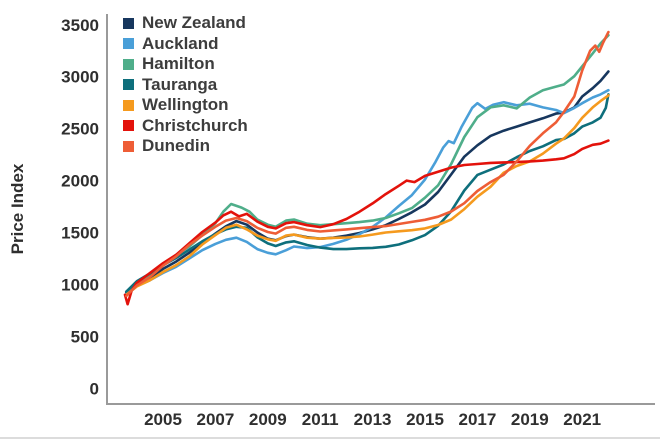 The height and width of the screenshot is (444, 660). I want to click on y-tick-label-1000: 1000, so click(80, 284).